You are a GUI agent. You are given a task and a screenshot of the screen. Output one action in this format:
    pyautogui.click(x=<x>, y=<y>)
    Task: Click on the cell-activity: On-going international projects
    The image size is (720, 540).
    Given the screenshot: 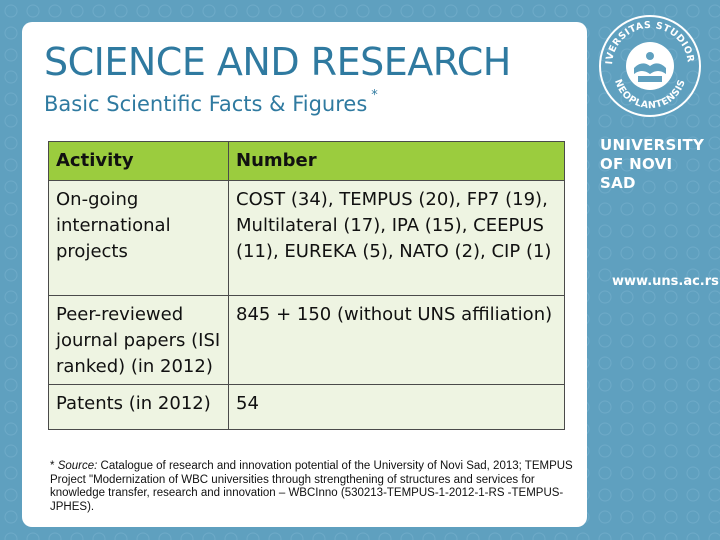 What is the action you would take?
    pyautogui.click(x=138, y=238)
    